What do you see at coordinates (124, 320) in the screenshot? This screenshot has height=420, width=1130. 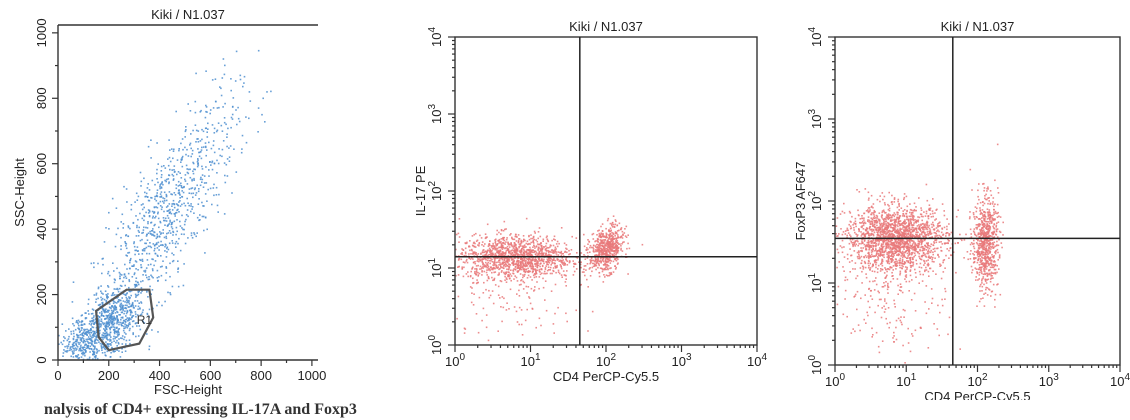 I see `gate-r1-polygon` at bounding box center [124, 320].